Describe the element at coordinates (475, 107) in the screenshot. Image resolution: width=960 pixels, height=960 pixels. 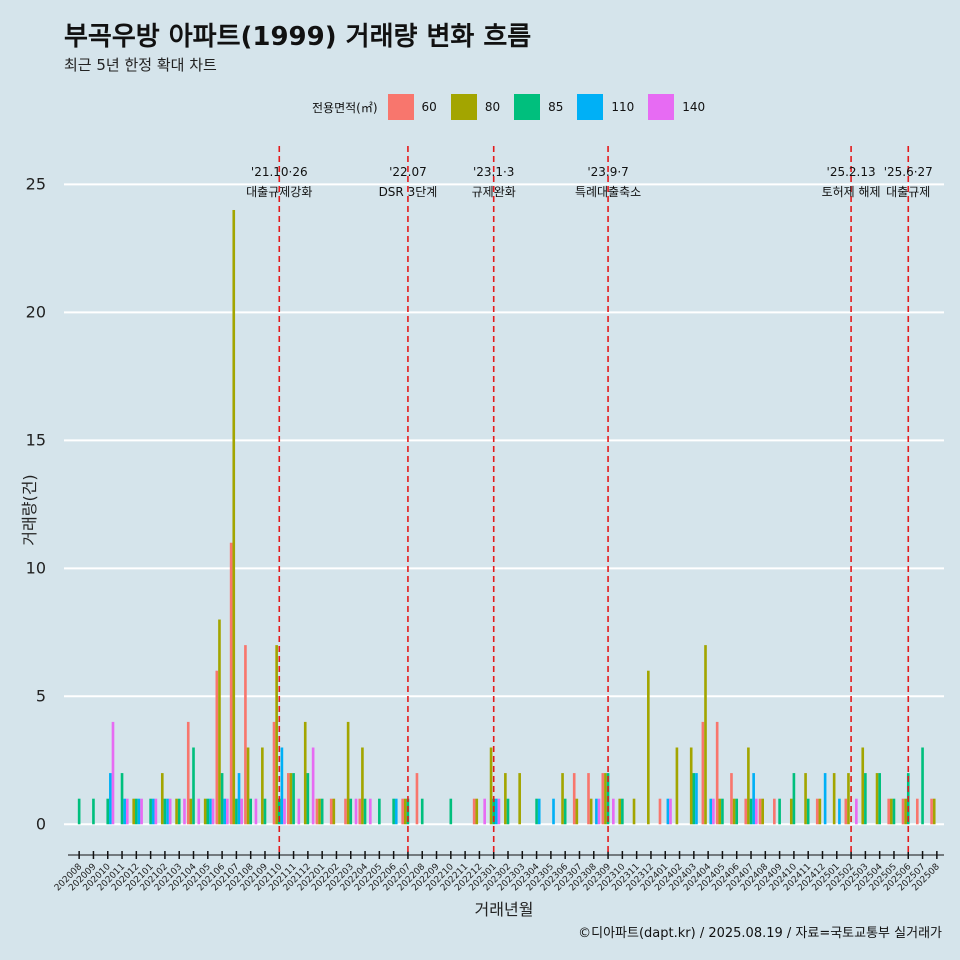
I see `legend-item-80: 80` at that location.